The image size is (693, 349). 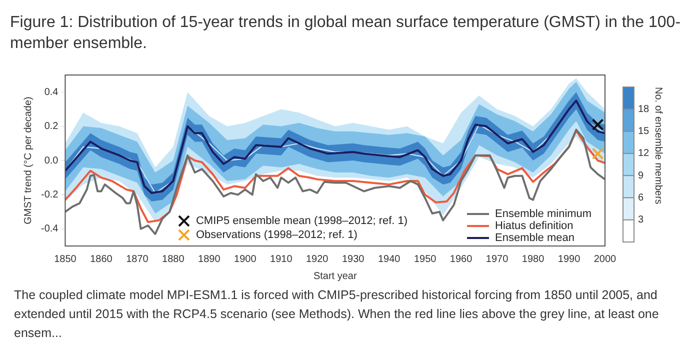 I want to click on x-tick-label: 1940, so click(x=389, y=259).